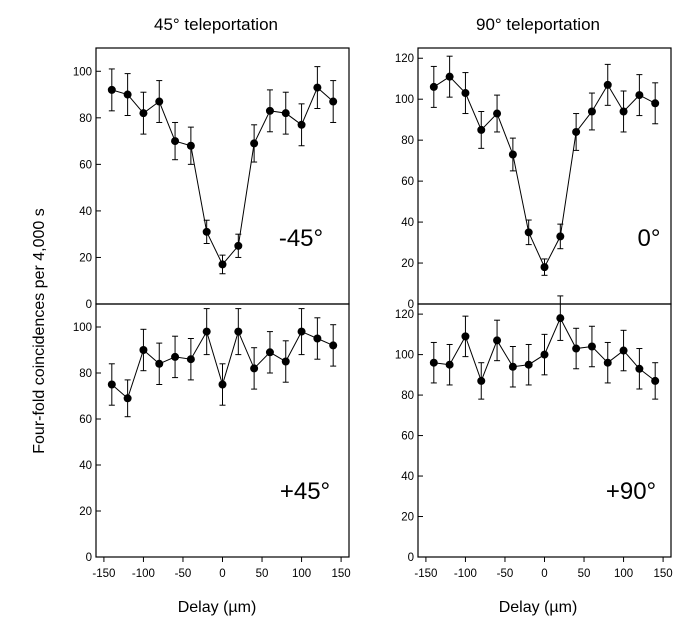 Image resolution: width=692 pixels, height=628 pixels. What do you see at coordinates (222, 574) in the screenshot?
I see `bottom-left-xtick-label: 0` at bounding box center [222, 574].